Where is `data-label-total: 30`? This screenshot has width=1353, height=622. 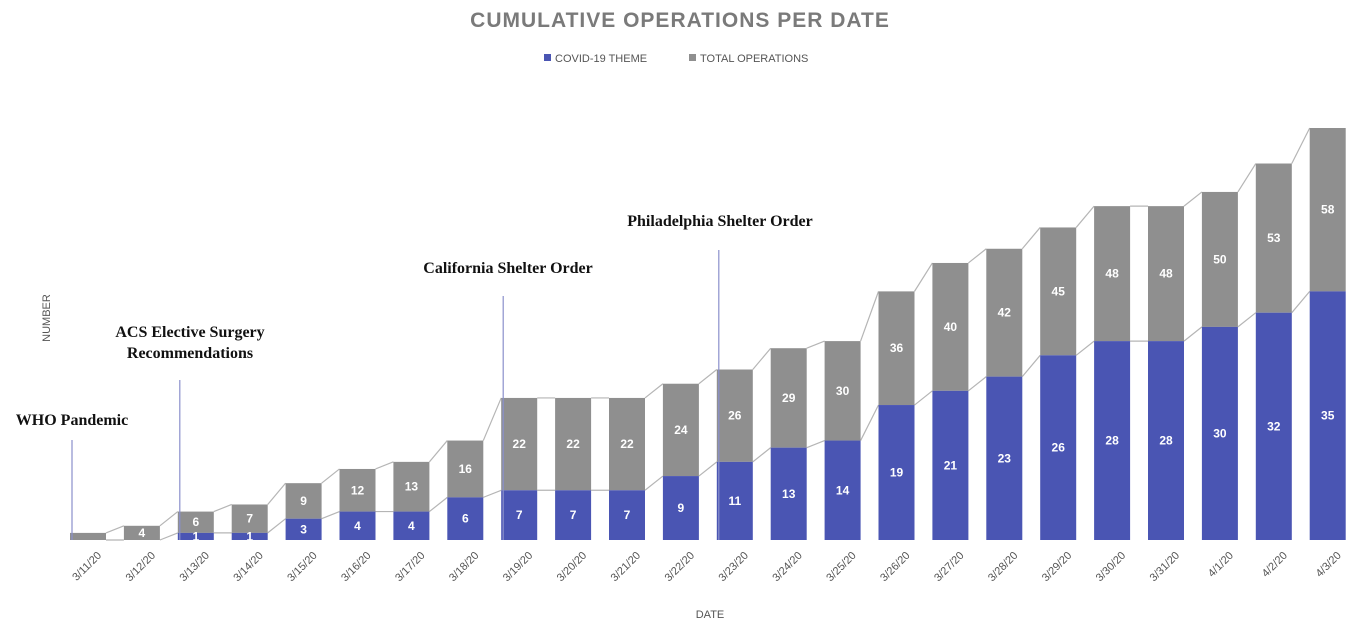 data-label-total: 30 is located at coordinates (843, 391).